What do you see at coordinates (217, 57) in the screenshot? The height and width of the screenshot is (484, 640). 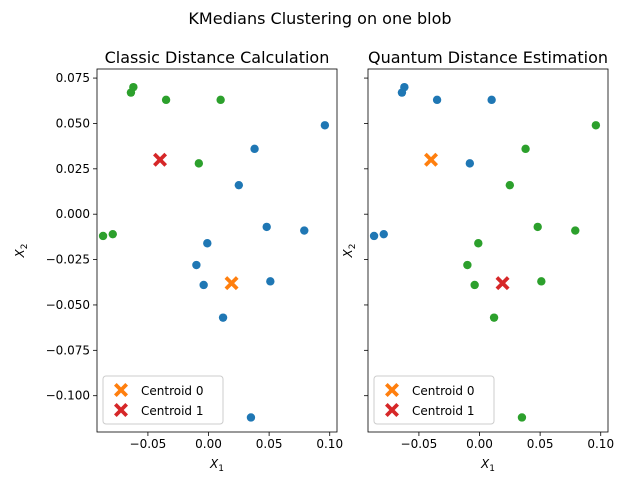 I see `subplot-title: Classic Distance Calculation` at bounding box center [217, 57].